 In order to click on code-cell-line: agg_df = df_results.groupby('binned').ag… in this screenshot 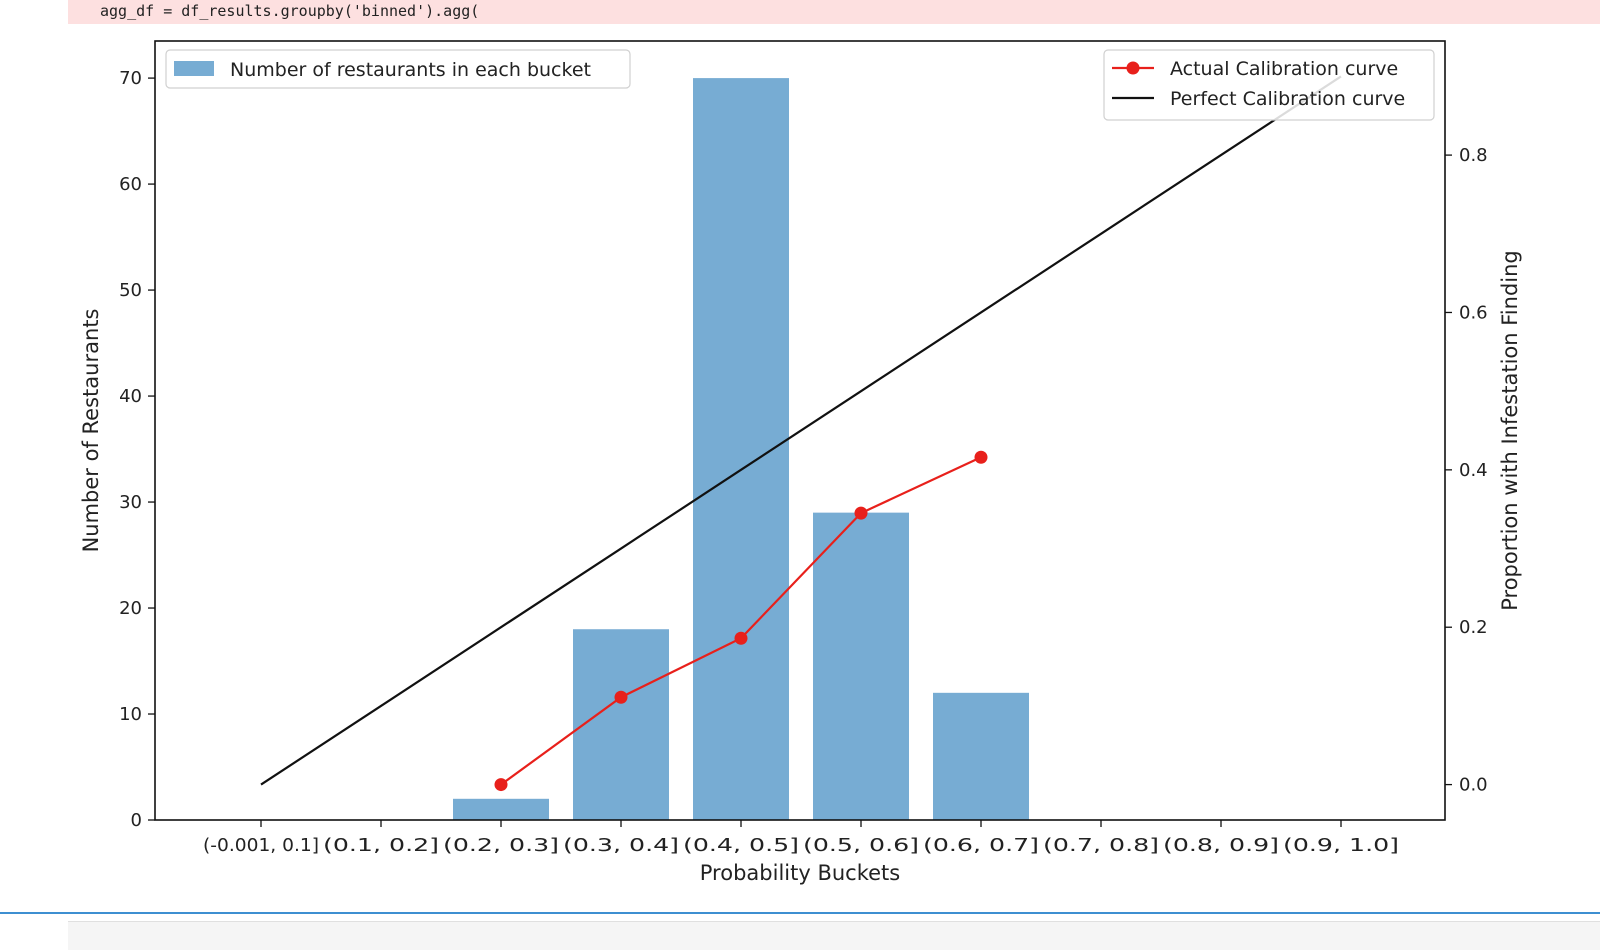, I will do `click(834, 12)`.